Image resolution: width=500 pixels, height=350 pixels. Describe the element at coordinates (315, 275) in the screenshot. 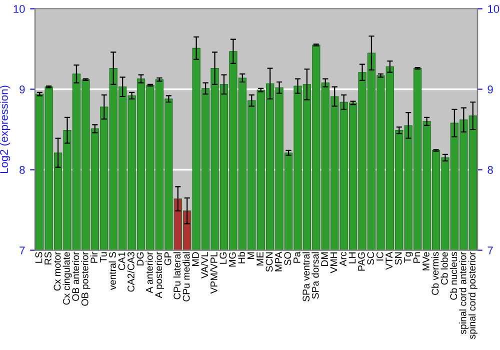

I see `x-tick-label: SPa dorsal` at that location.